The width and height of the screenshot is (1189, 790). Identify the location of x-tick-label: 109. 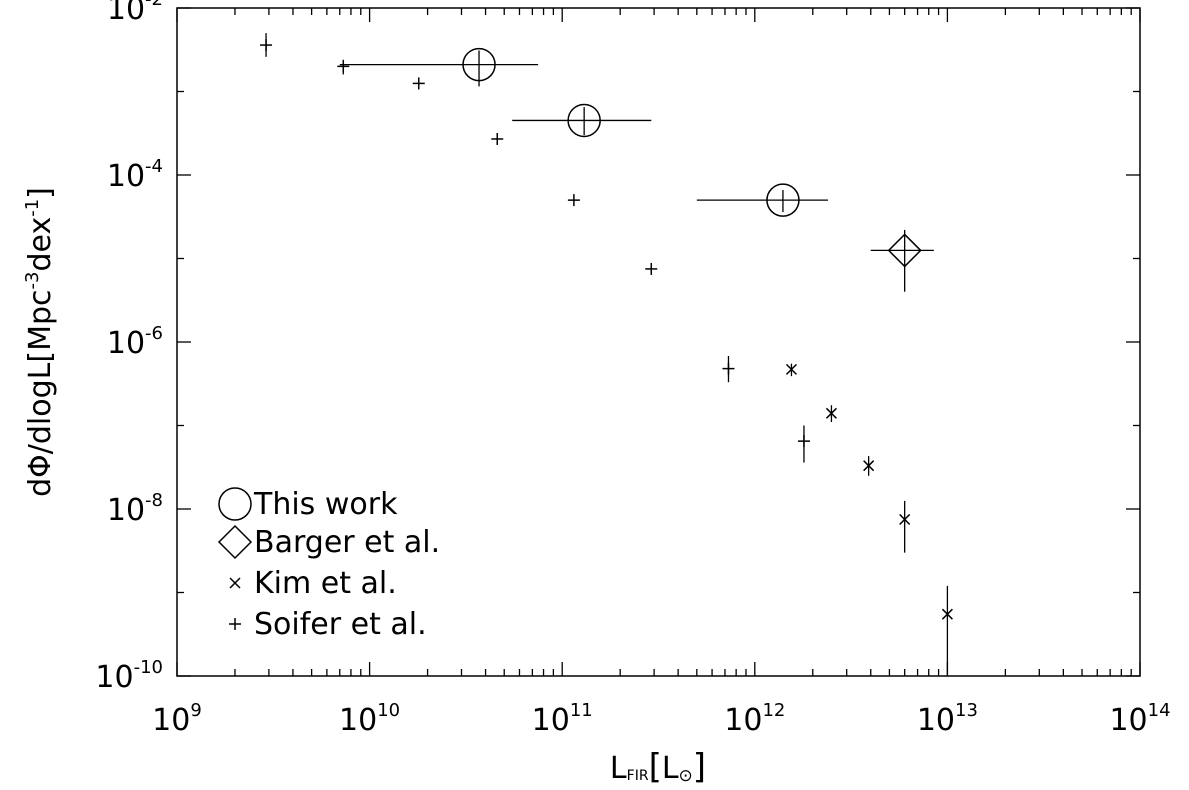
(177, 719).